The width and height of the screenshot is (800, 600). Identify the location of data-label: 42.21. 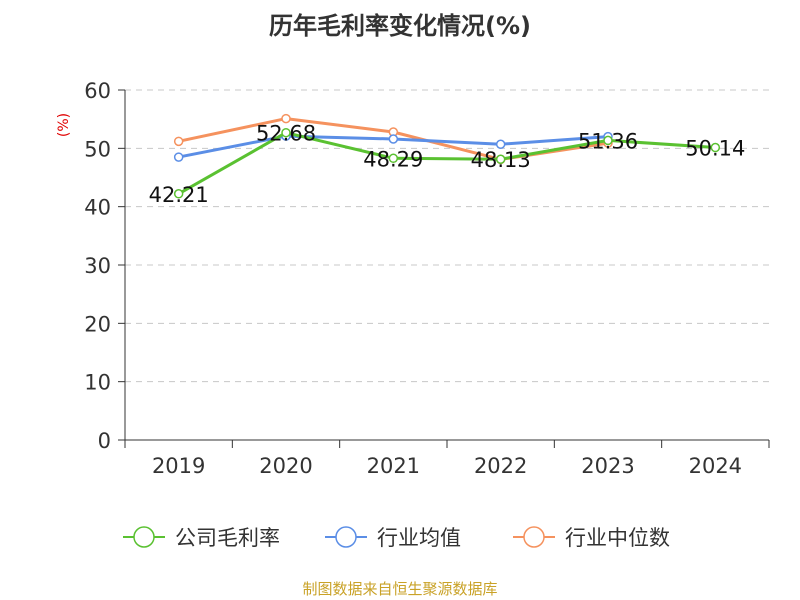
(179, 195).